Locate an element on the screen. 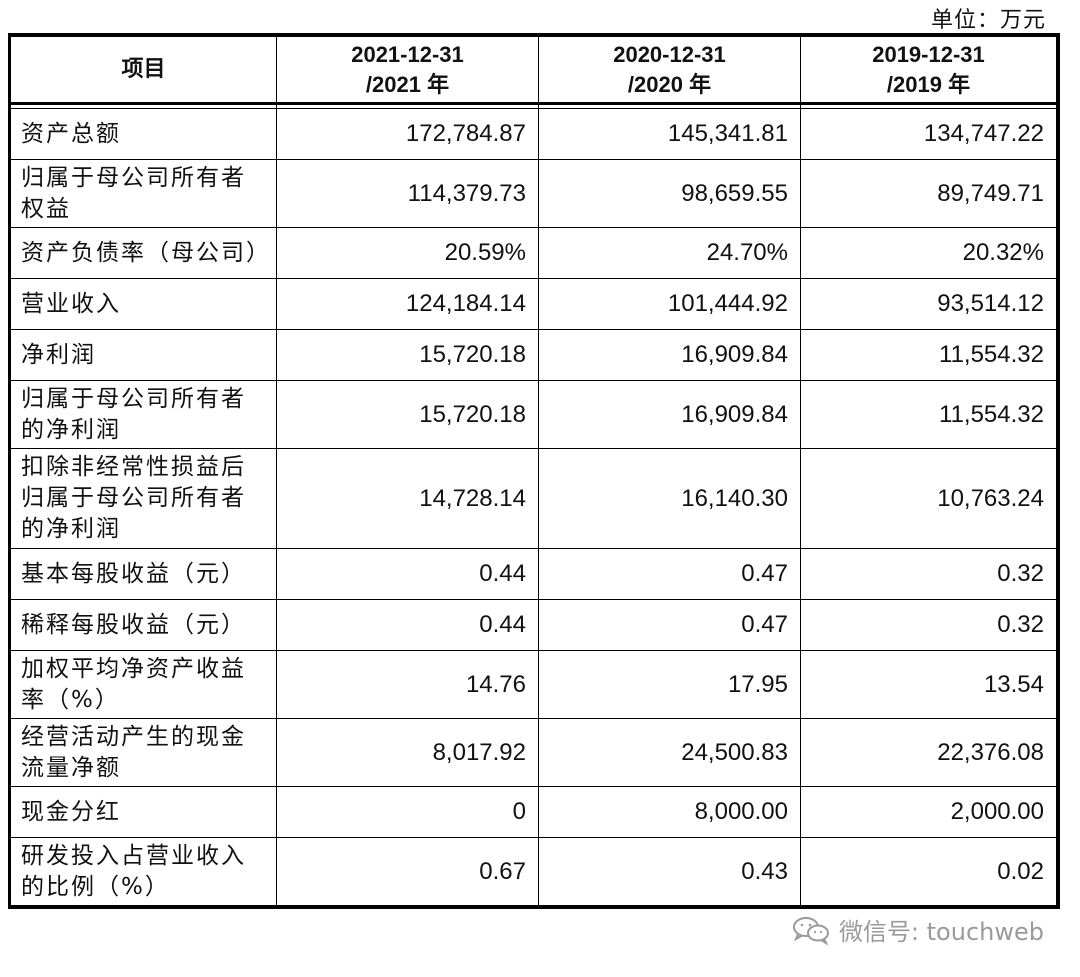  wechat-watermark: 微信号: touchweb is located at coordinates (917, 929).